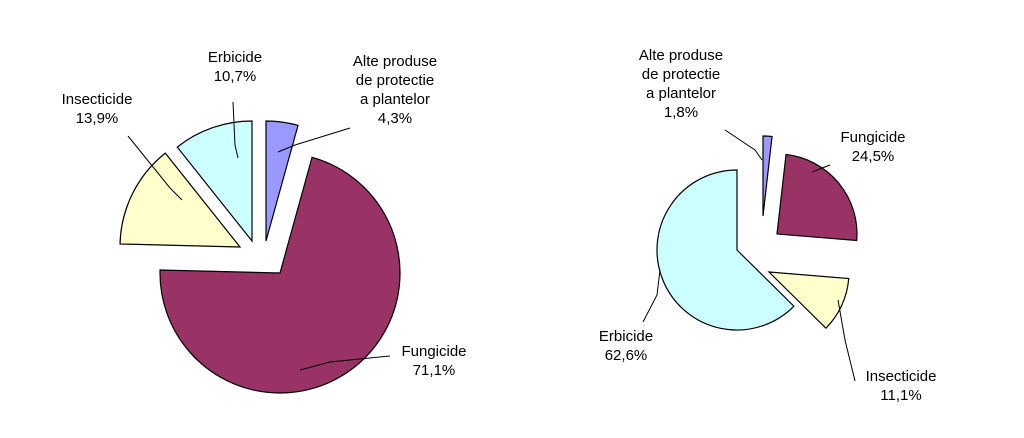  I want to click on slice-label-fungicide: Fungicide 24,5%, so click(872, 147).